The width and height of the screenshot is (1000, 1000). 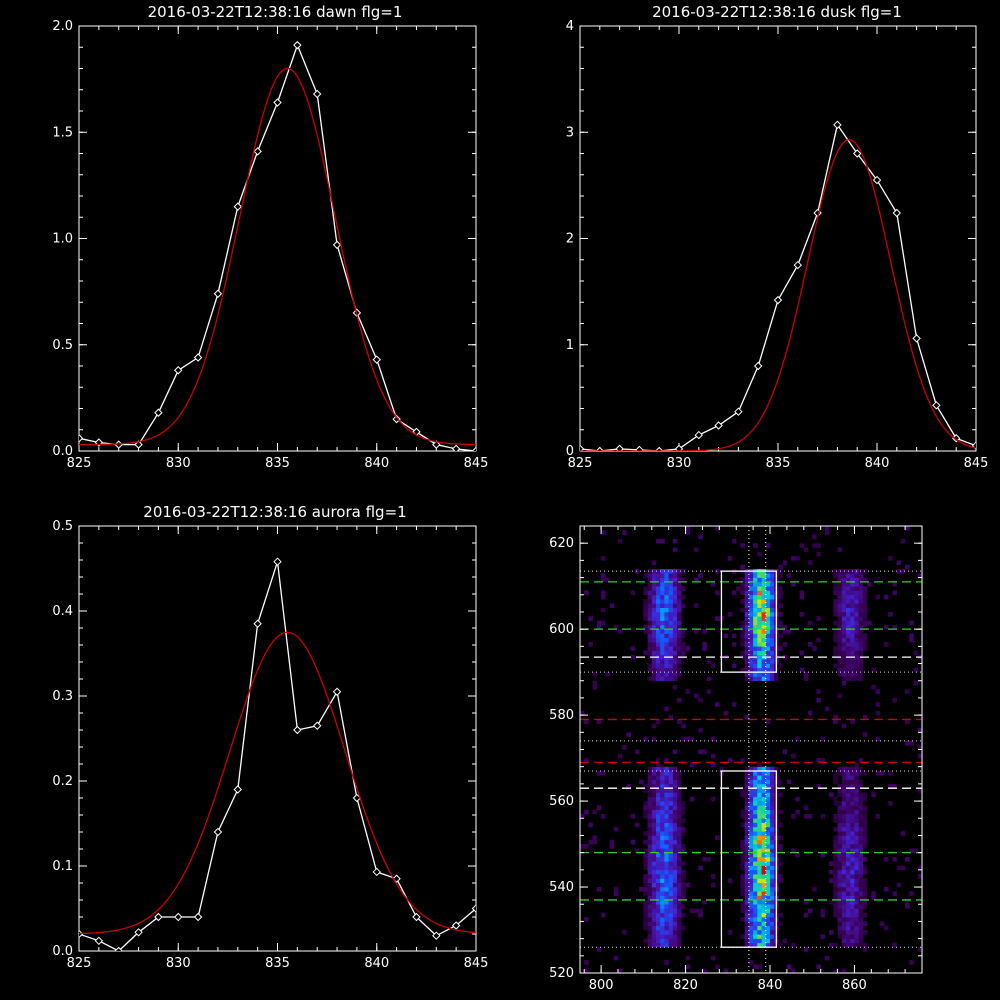 I want to click on dawn-x-tick-label: 825, so click(x=79, y=463).